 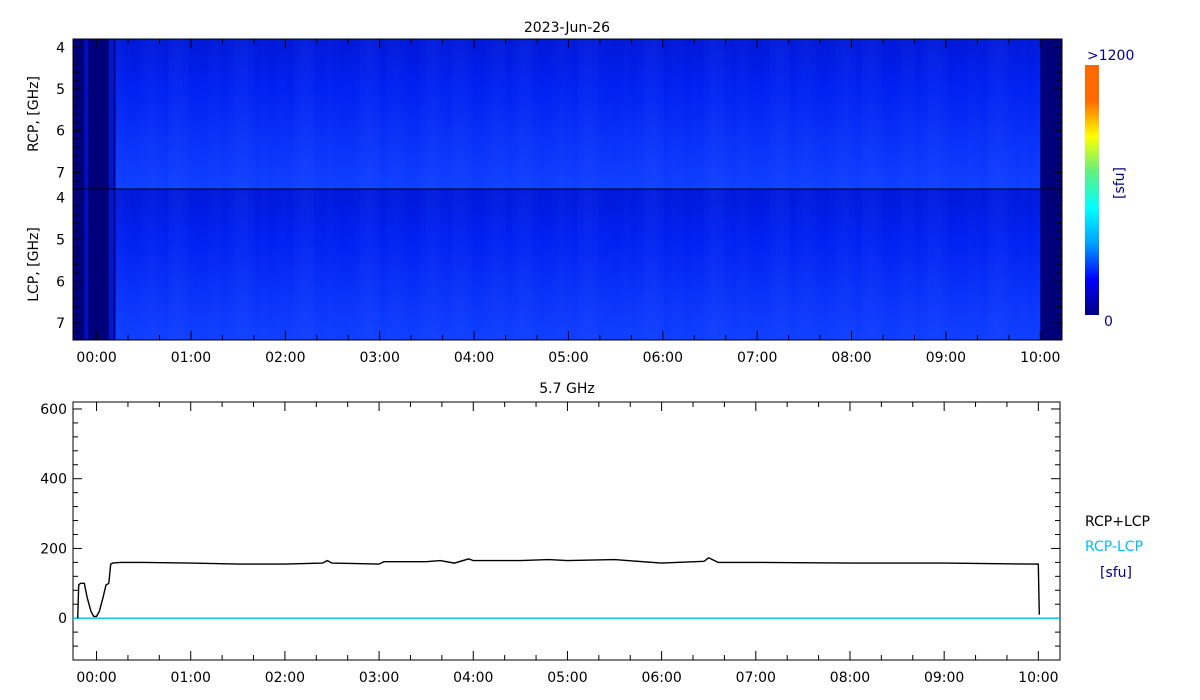 What do you see at coordinates (1116, 573) in the screenshot?
I see `legend-unit: [sfu]` at bounding box center [1116, 573].